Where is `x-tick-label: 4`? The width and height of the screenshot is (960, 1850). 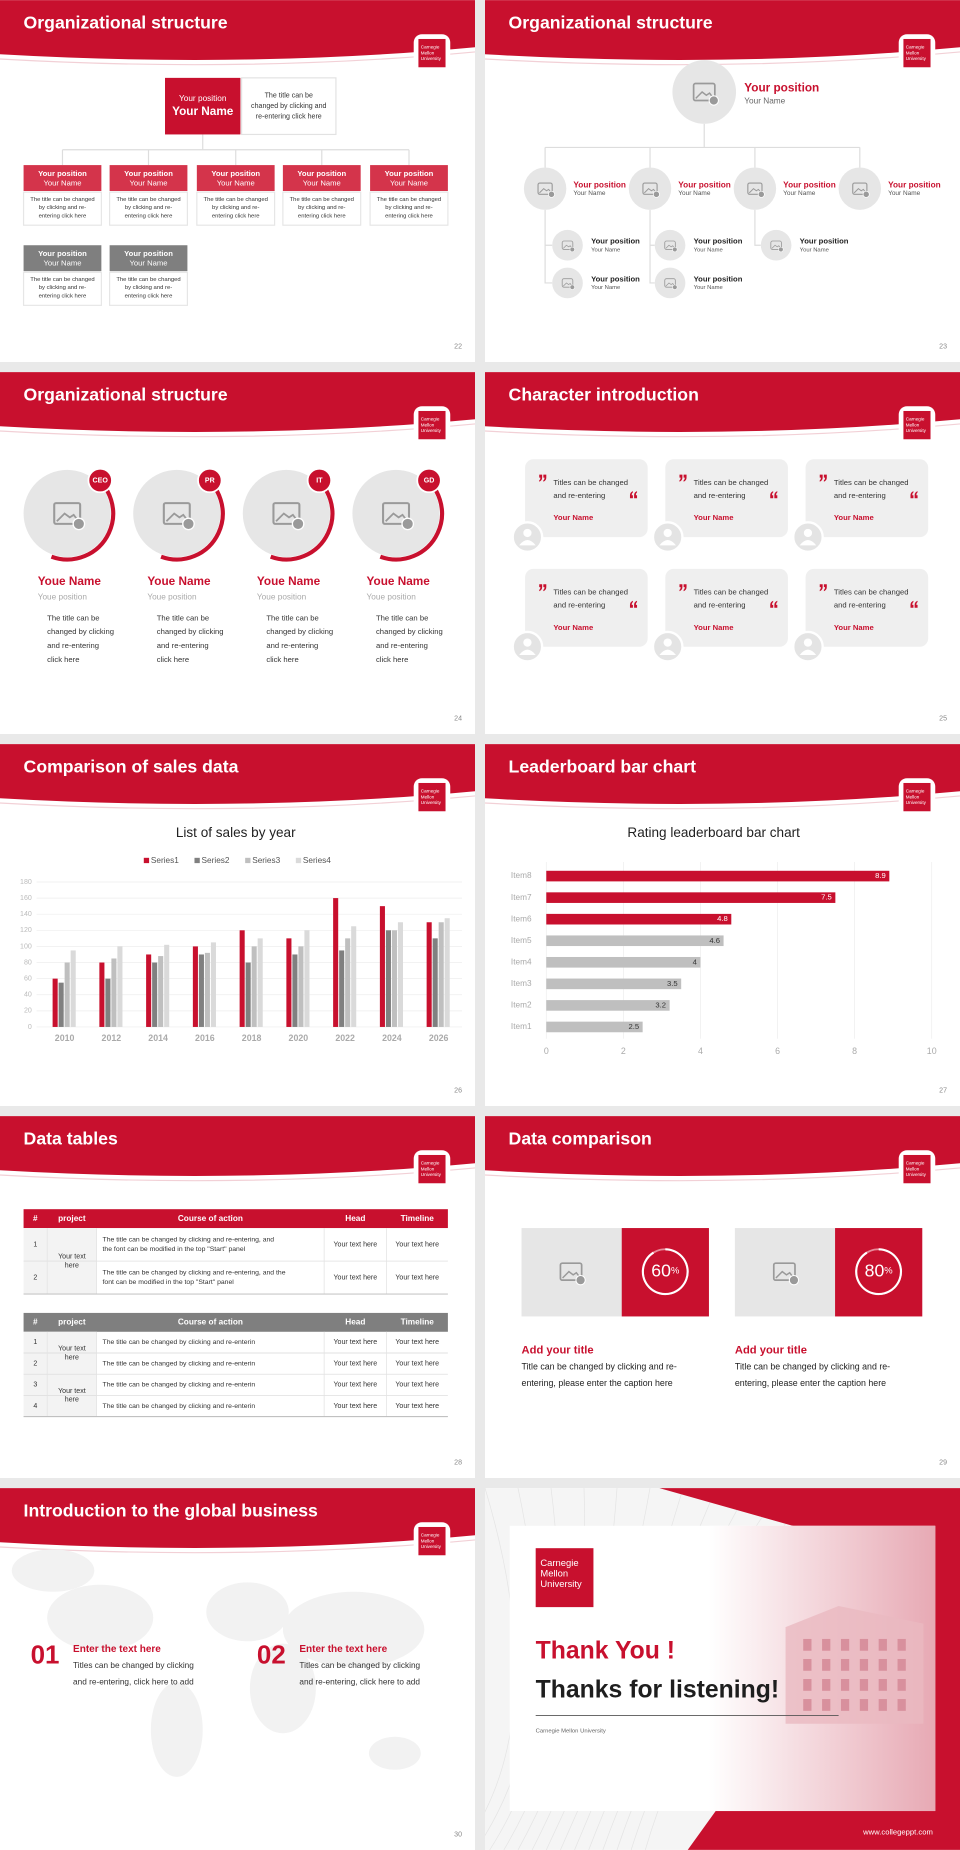 x-tick-label: 4 is located at coordinates (700, 1051).